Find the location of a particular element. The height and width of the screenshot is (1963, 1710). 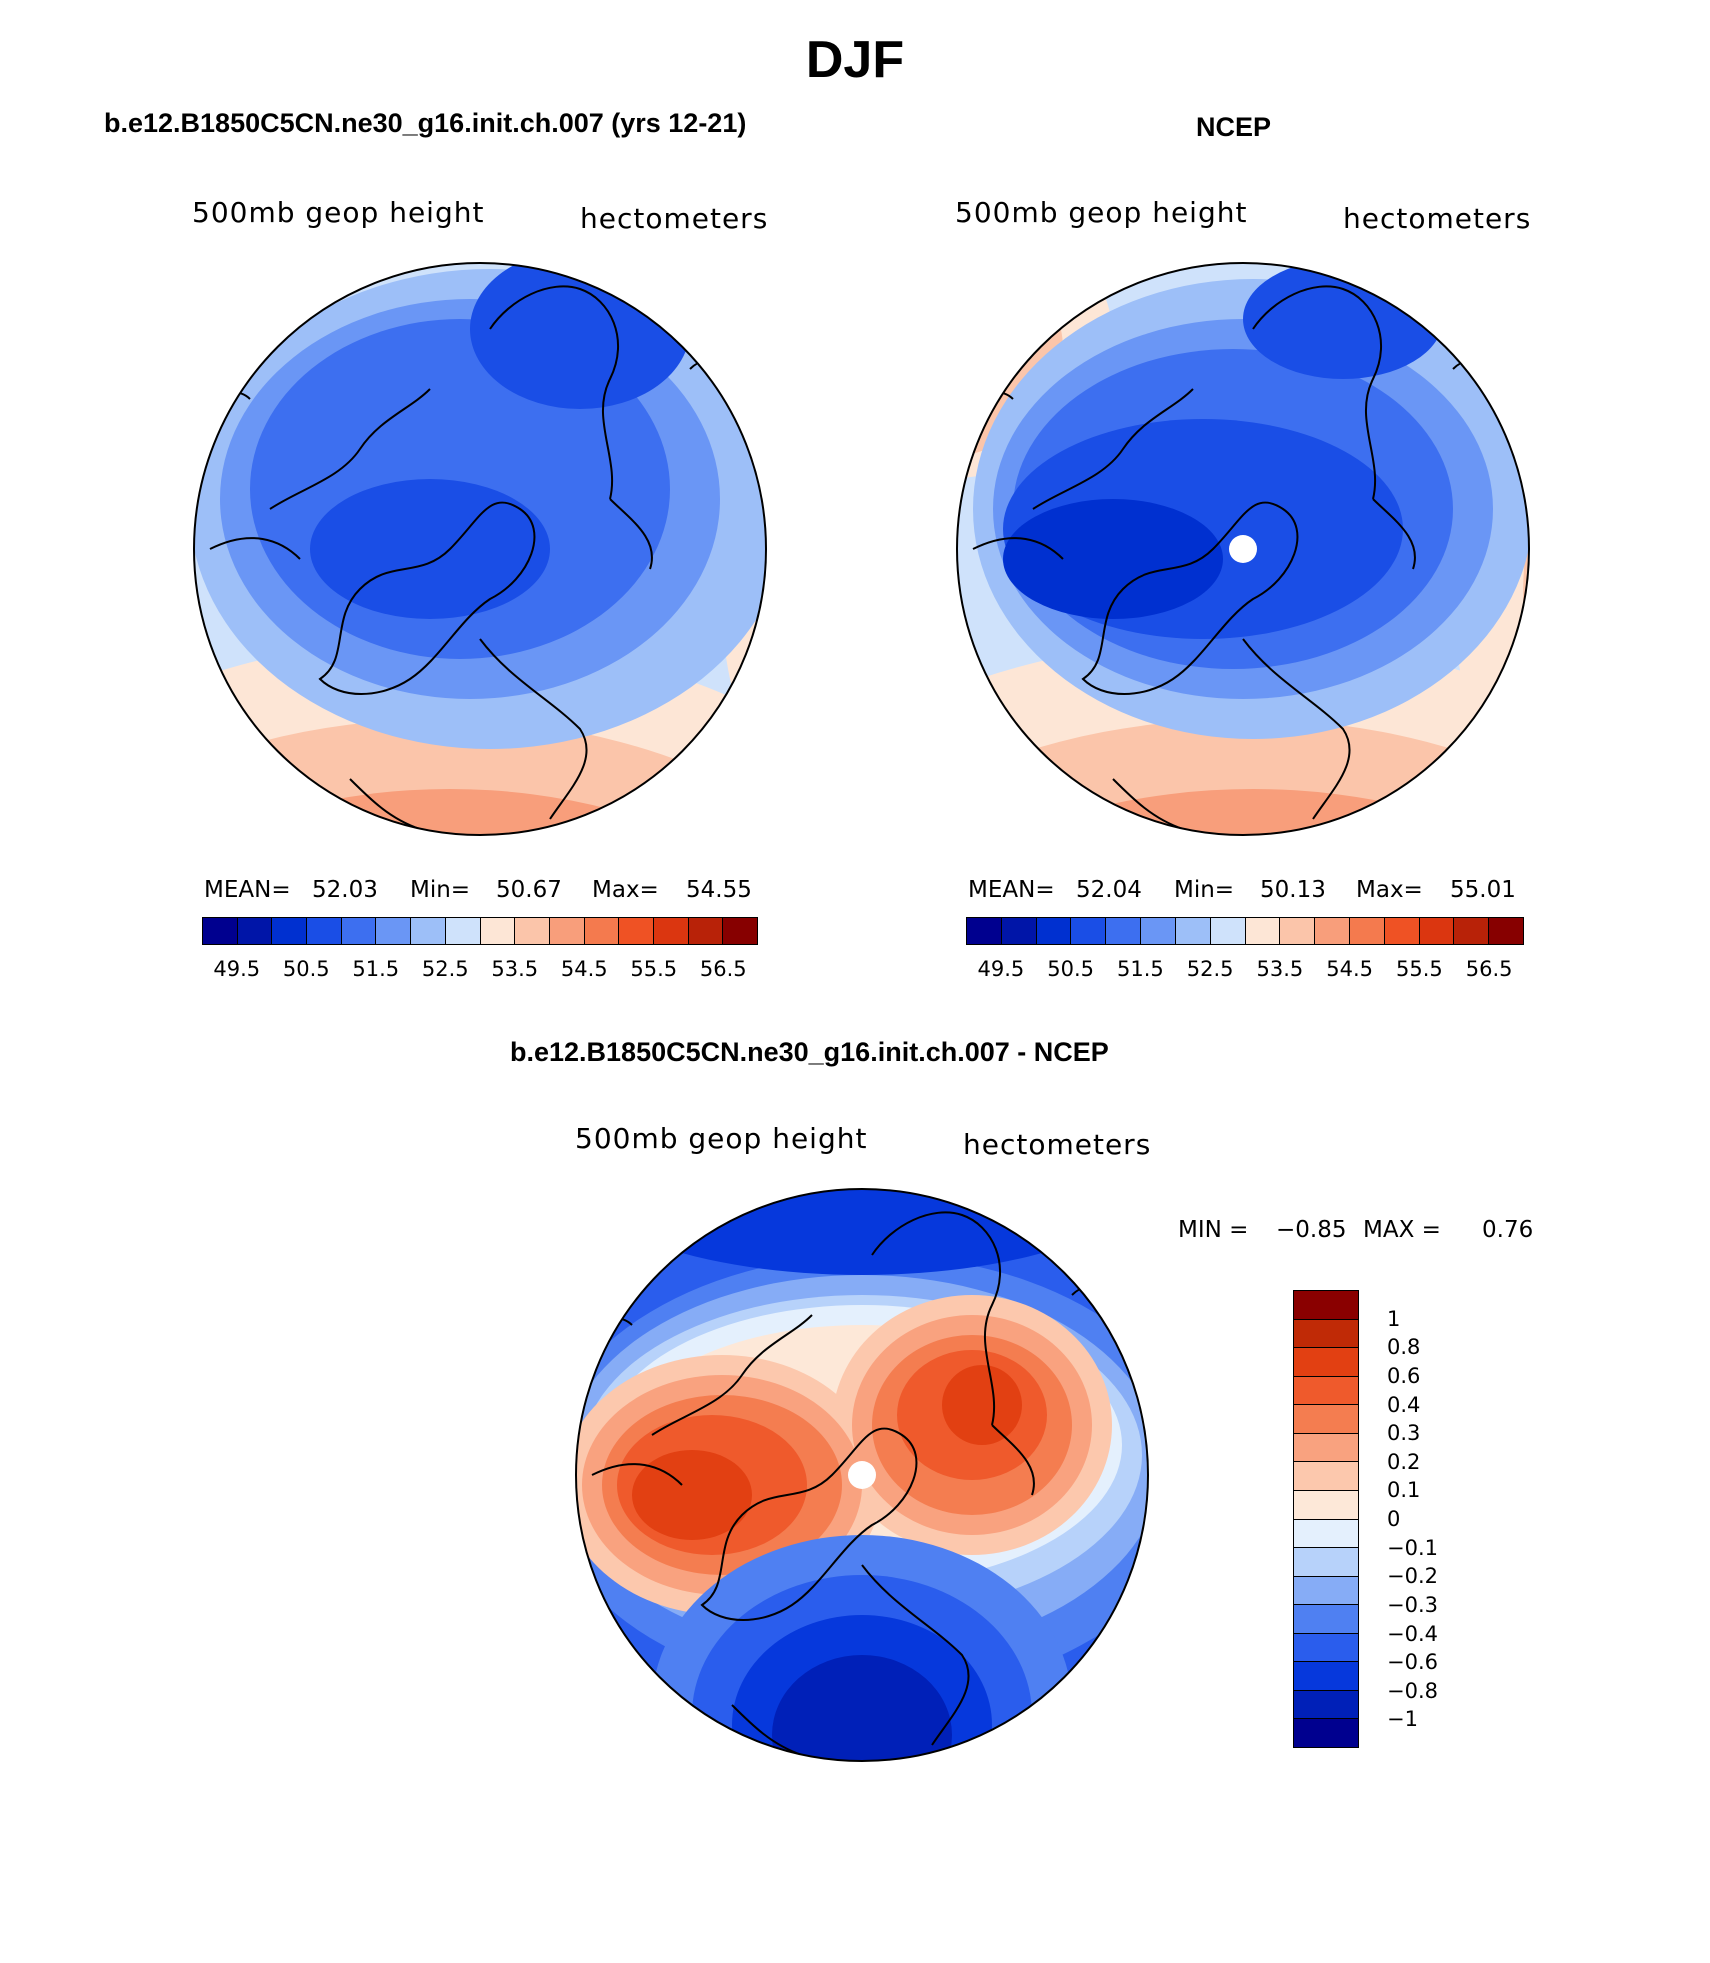

colorbar-diff is located at coordinates (1326, 1519).